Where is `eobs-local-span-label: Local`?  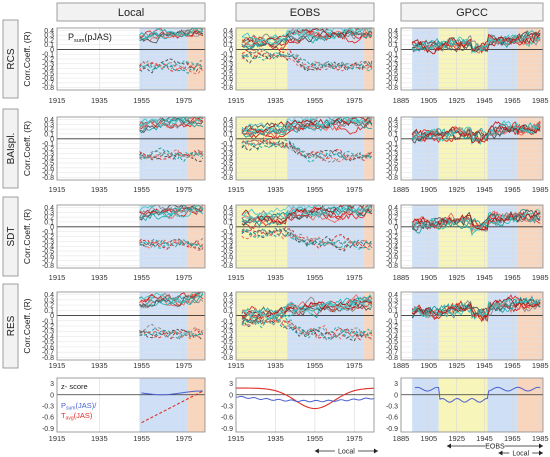
eobs-local-span-label: Local is located at coordinates (346, 452).